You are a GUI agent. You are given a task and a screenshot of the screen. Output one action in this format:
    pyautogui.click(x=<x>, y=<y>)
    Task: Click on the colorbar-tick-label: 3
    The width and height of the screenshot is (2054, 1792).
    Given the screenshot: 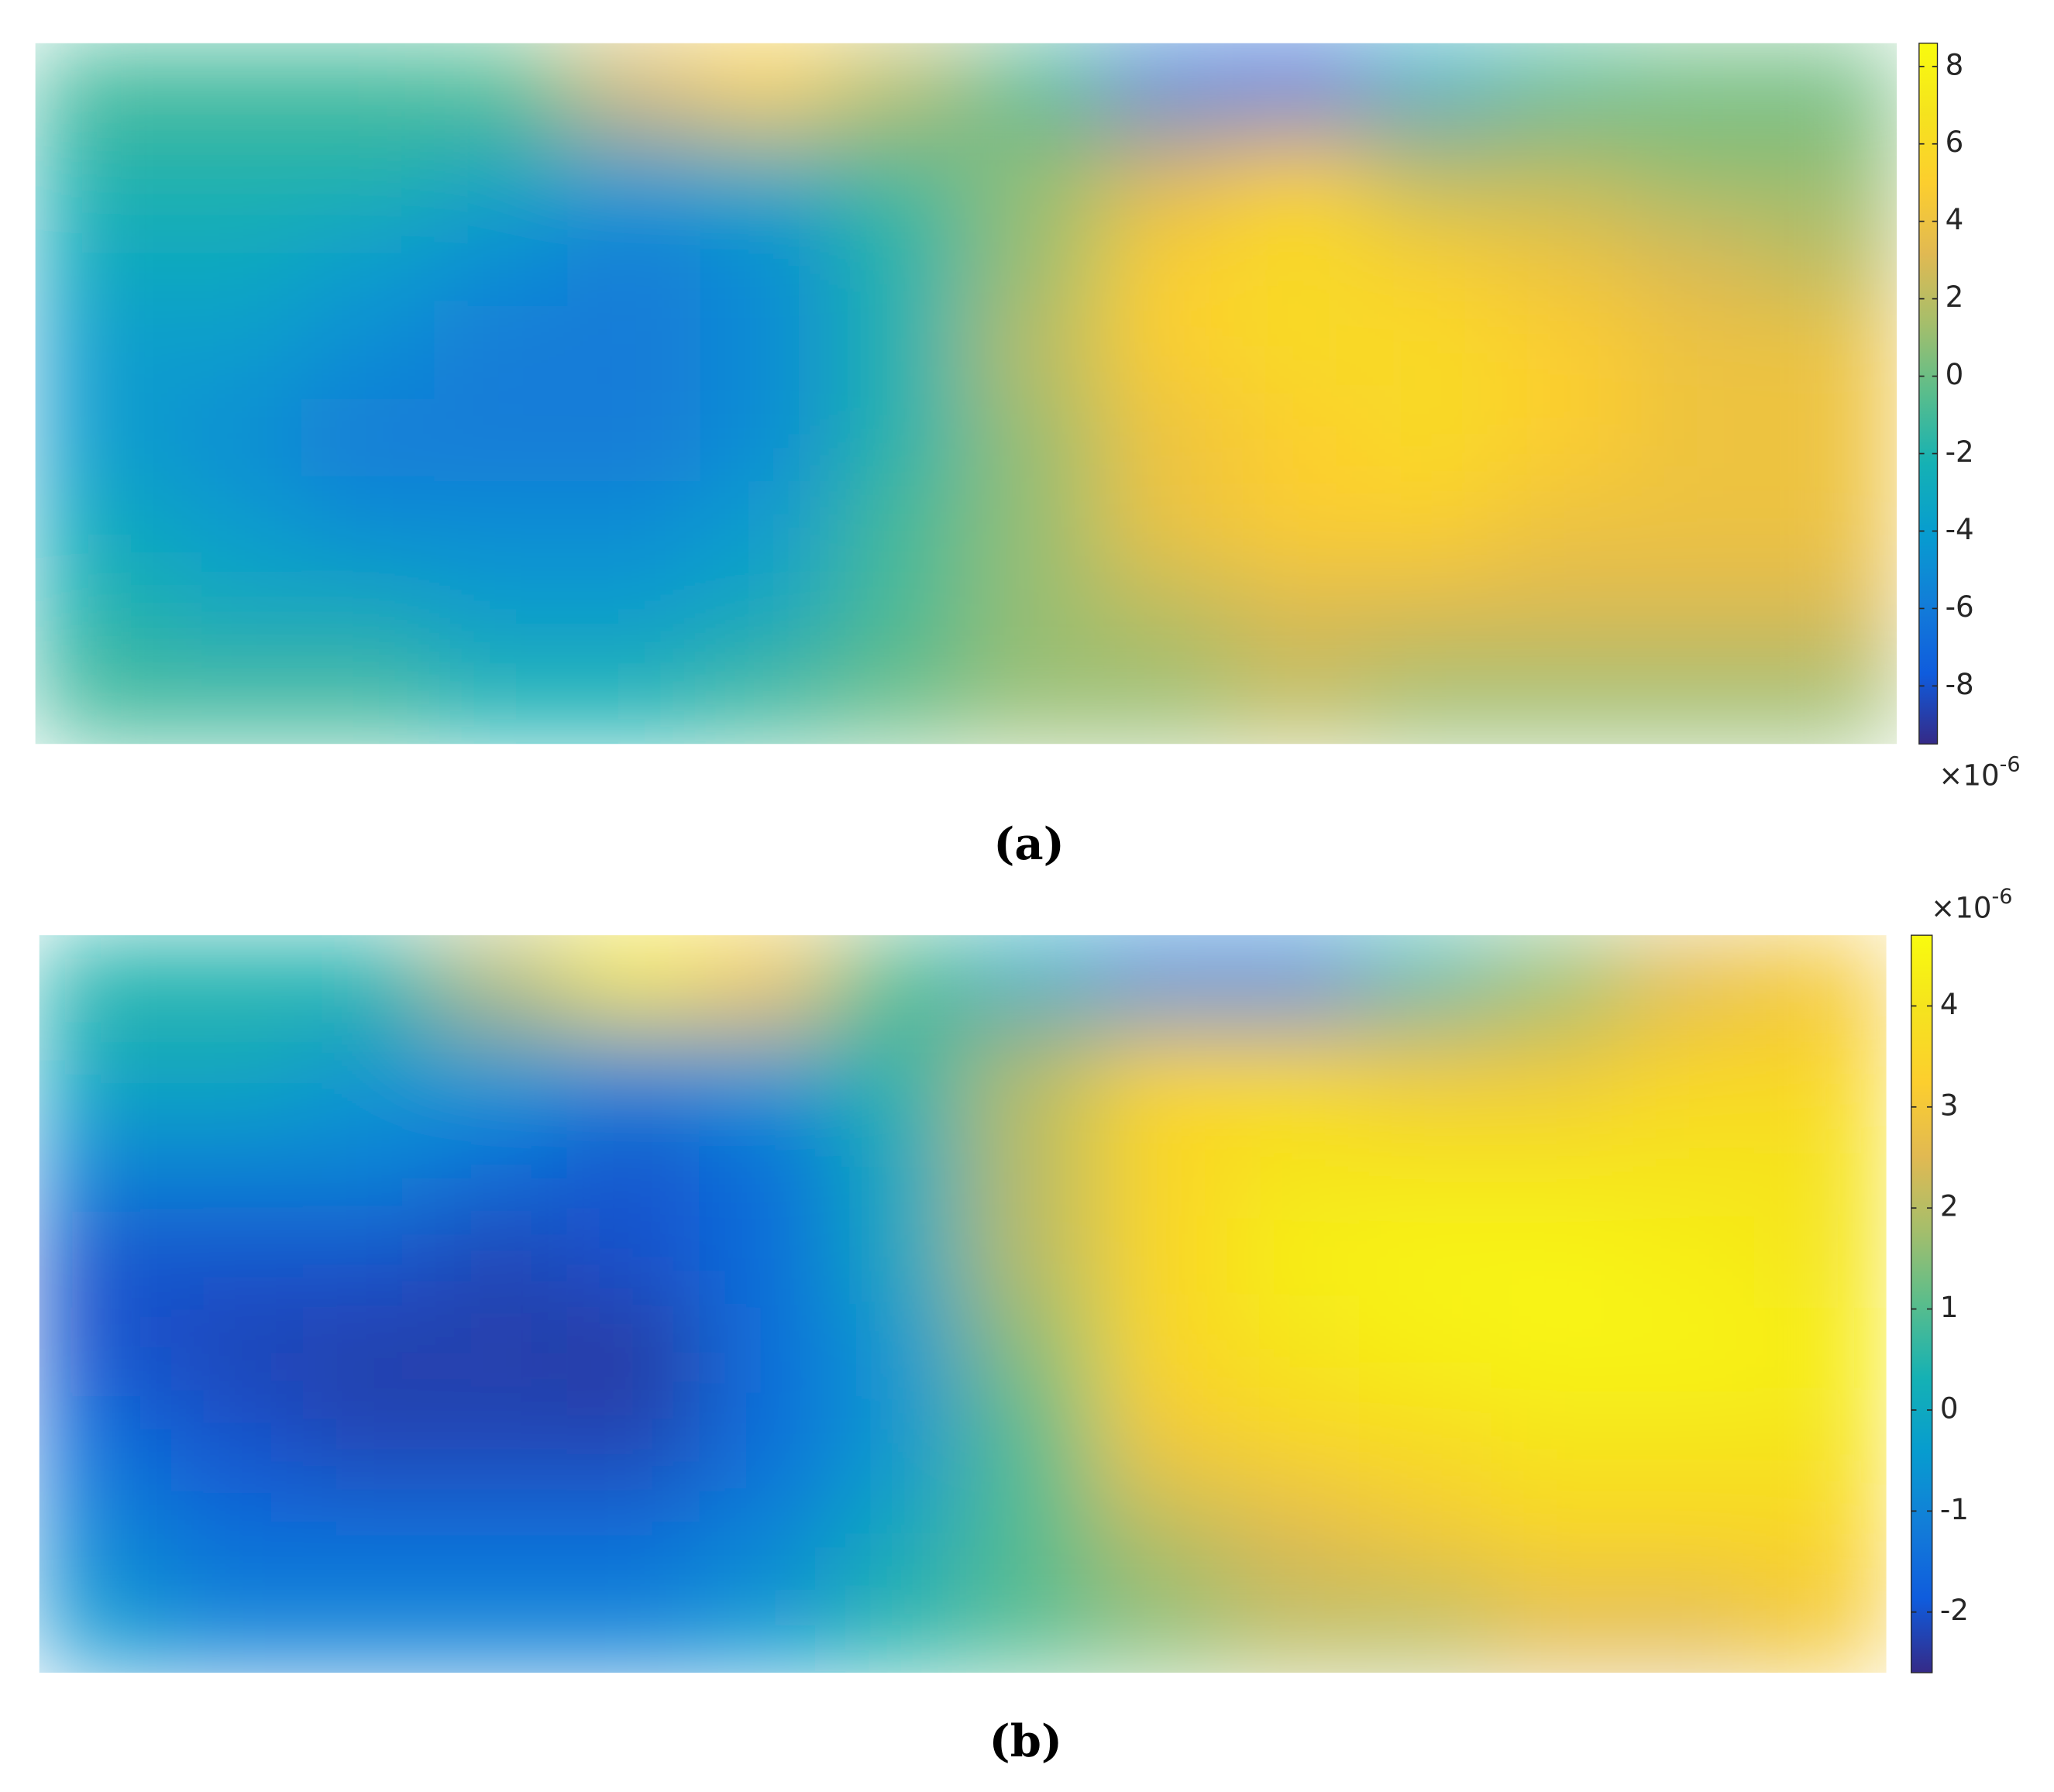 What is the action you would take?
    pyautogui.click(x=1949, y=1105)
    